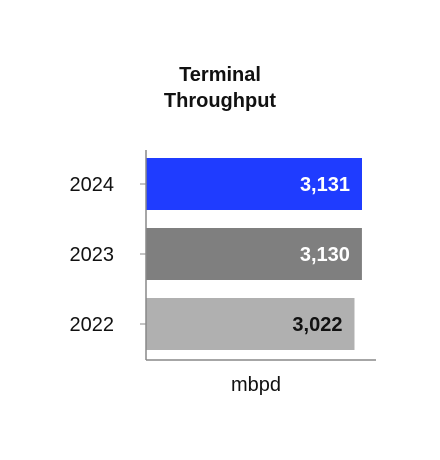 The height and width of the screenshot is (460, 440). I want to click on data-label-2022: 3,022, so click(317, 325).